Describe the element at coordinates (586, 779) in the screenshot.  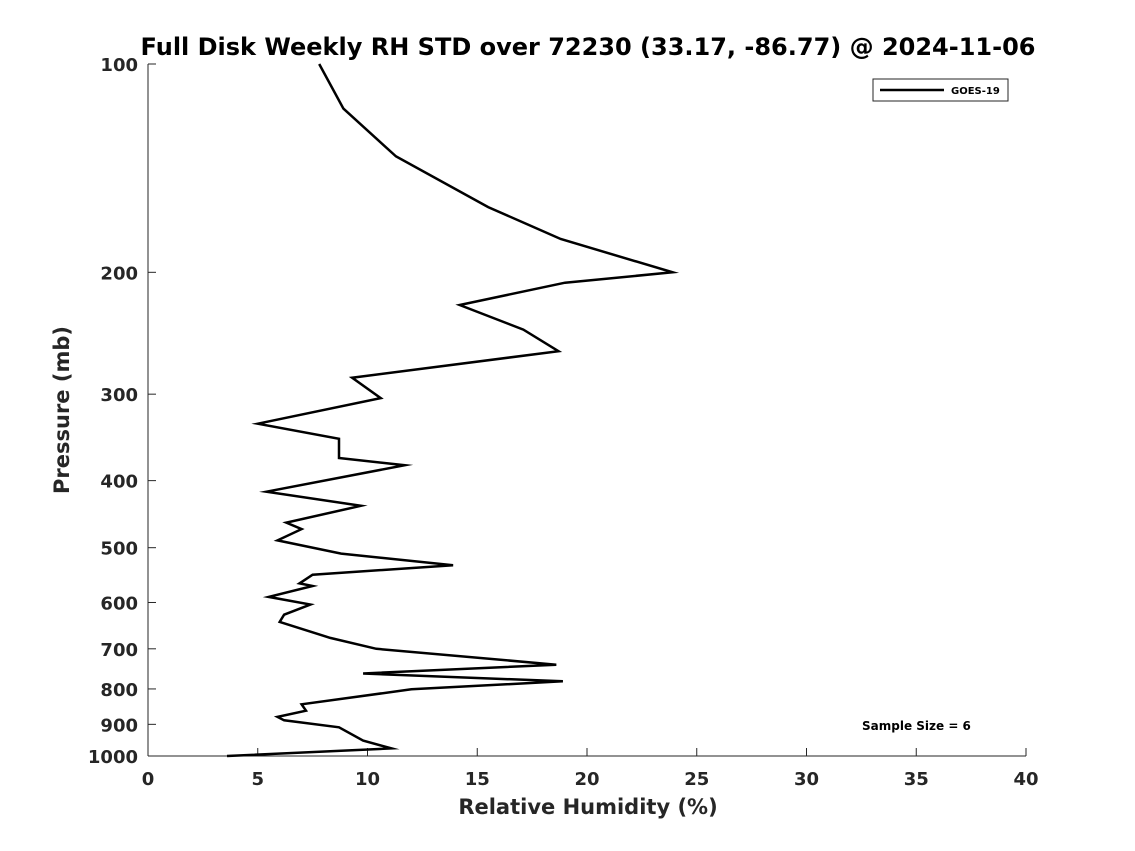
I see `x-tick-label-20: 20` at that location.